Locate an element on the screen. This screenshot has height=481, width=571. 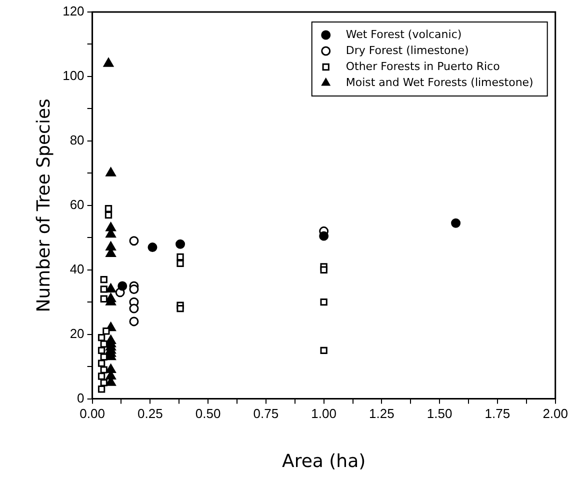
x-tick-label: 1.25 is located at coordinates (381, 414).